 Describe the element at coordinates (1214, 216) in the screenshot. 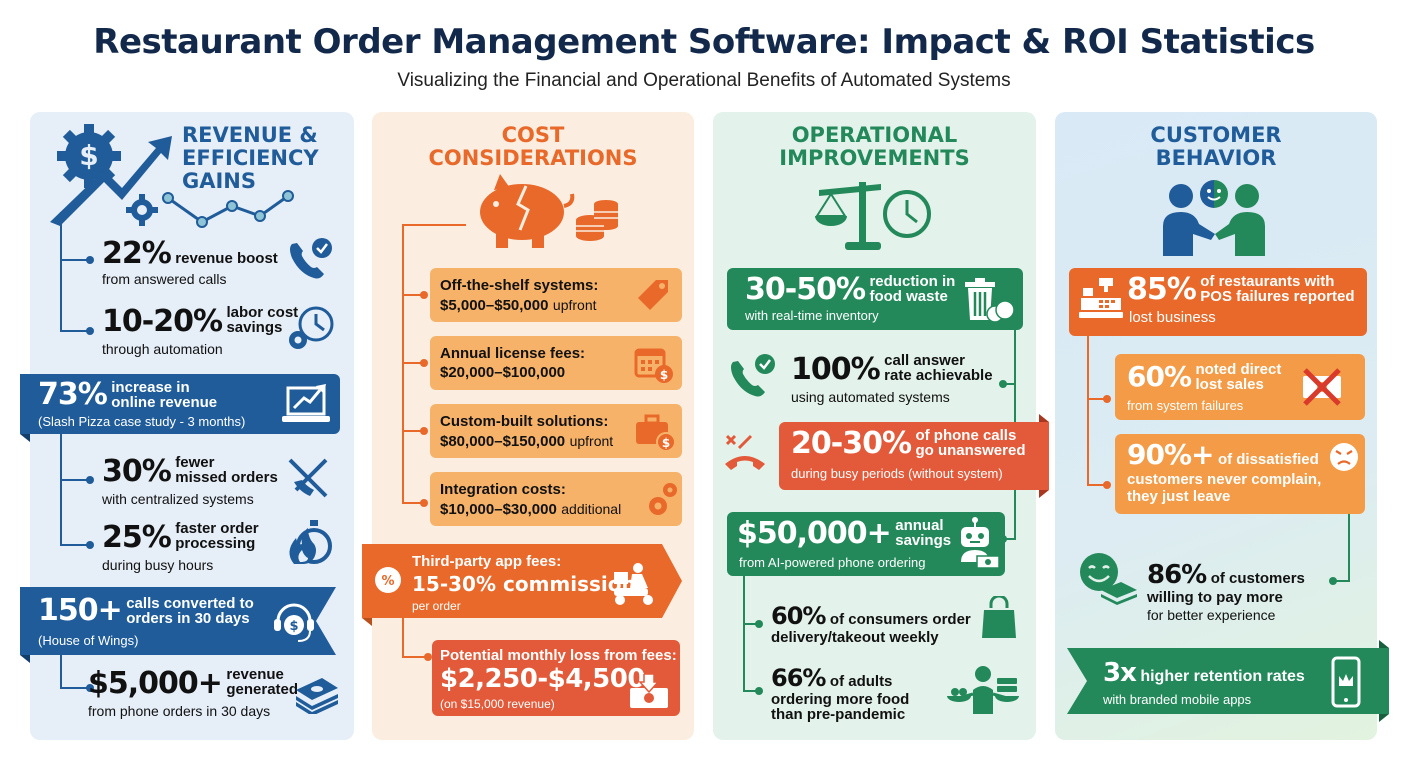

I see `handshake-people-icon` at that location.